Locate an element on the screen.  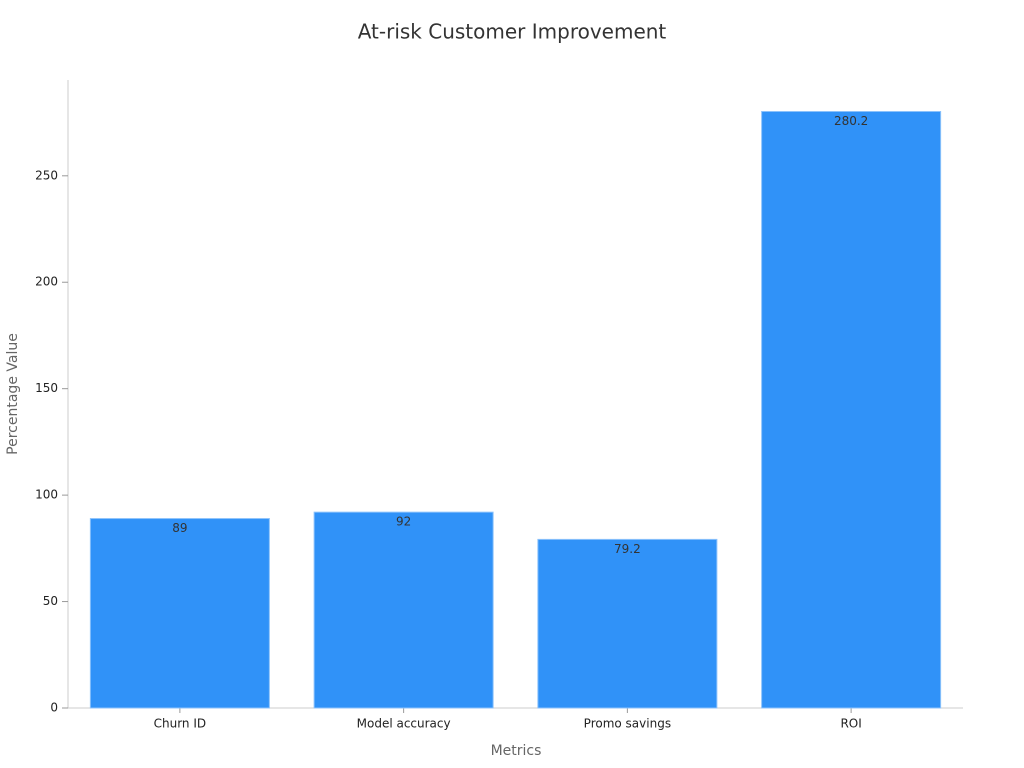
y-tick-label: 50 is located at coordinates (50, 601).